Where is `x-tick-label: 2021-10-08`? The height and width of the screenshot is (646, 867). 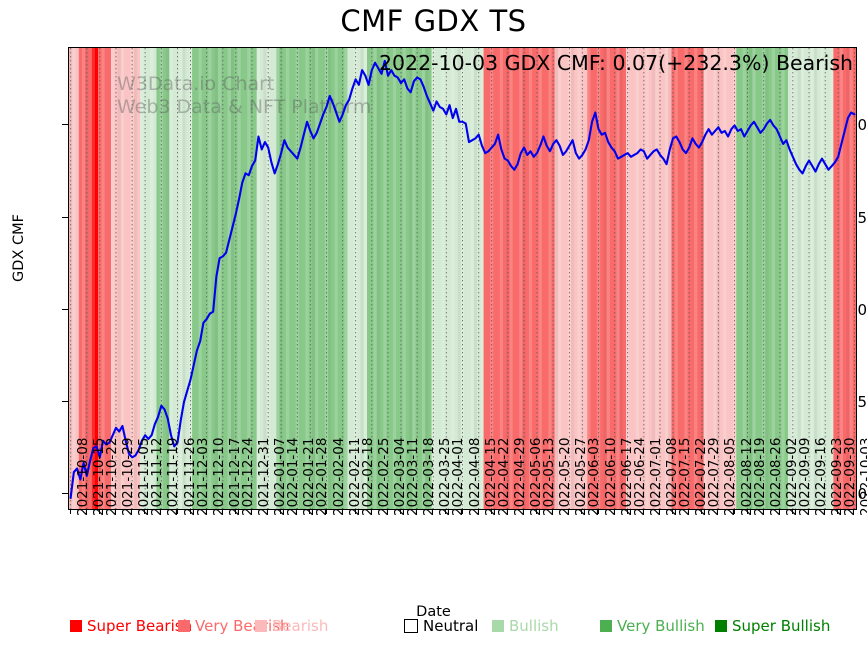
x-tick-label: 2021-10-08 is located at coordinates (82, 476).